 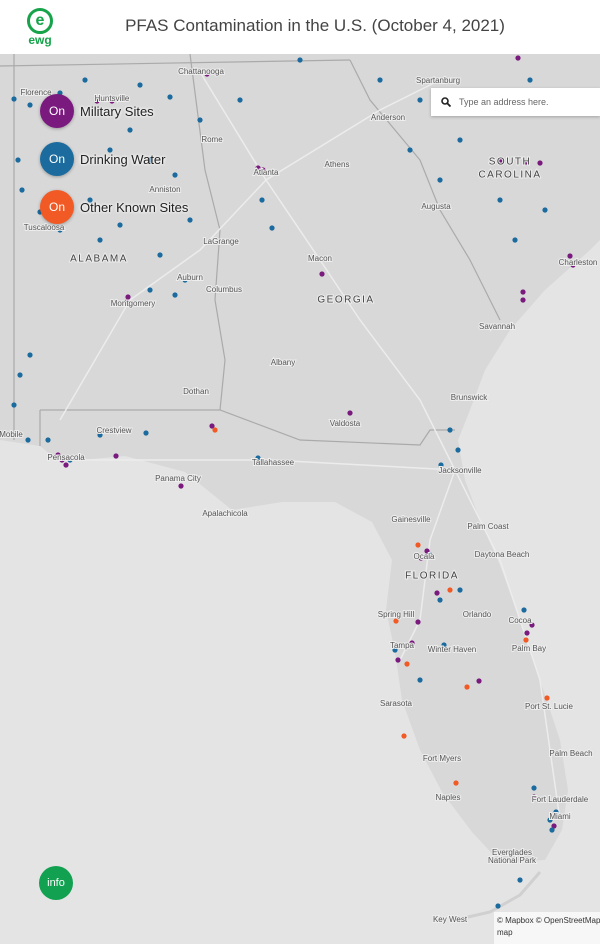 What do you see at coordinates (446, 102) in the screenshot?
I see `search-icon` at bounding box center [446, 102].